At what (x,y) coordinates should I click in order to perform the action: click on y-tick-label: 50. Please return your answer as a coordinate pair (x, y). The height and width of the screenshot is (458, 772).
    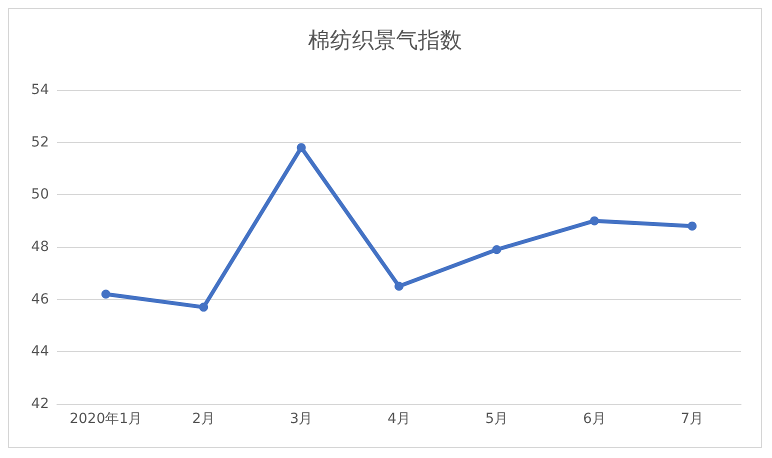
    Looking at the image, I should click on (40, 194).